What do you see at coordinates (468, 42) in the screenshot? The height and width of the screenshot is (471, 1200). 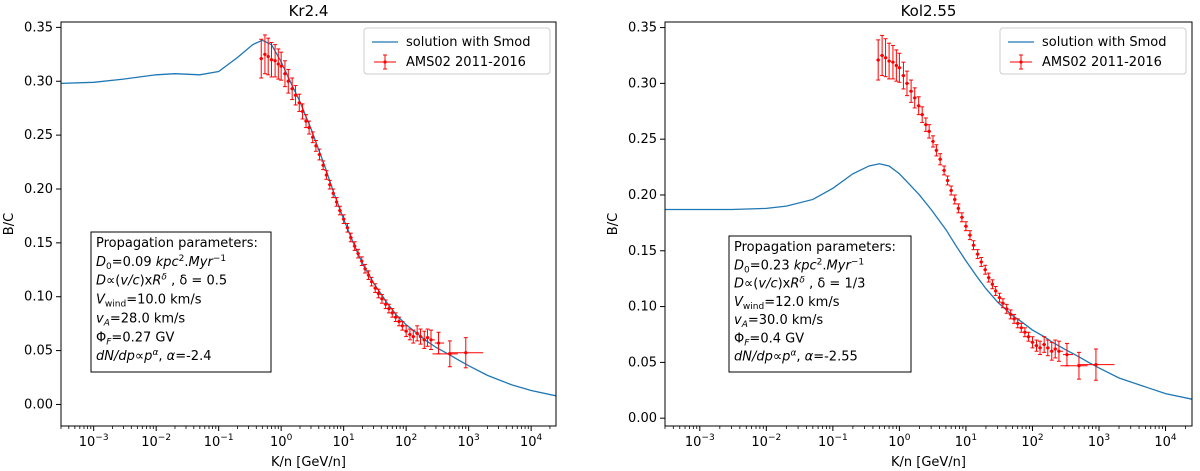 I see `legend-label-model: solution with Smod` at bounding box center [468, 42].